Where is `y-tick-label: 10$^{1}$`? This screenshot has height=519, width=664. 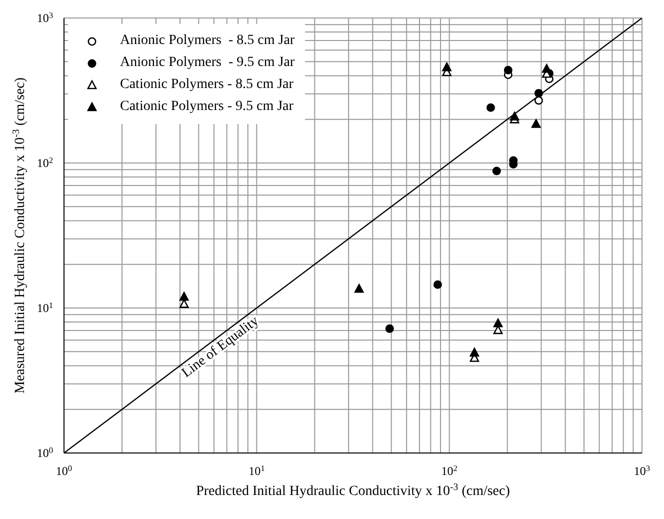 y-tick-label: 10$^{1}$ is located at coordinates (44, 307).